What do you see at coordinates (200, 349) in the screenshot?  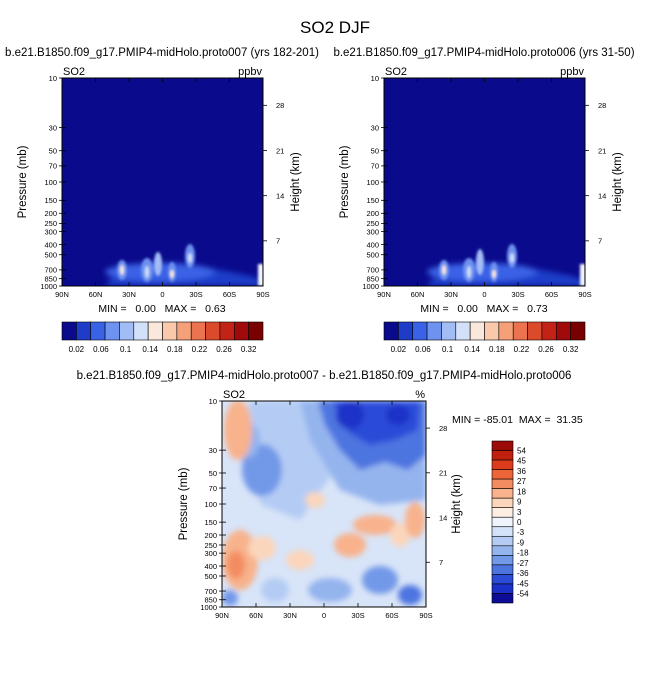 I see `panel-a-colorbar-label: 0.22` at bounding box center [200, 349].